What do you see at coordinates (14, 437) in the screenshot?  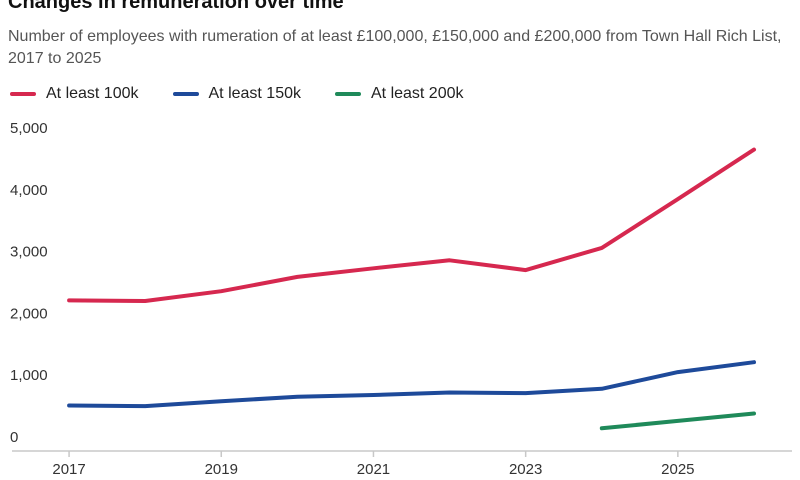 I see `y-tick-label: 0` at bounding box center [14, 437].